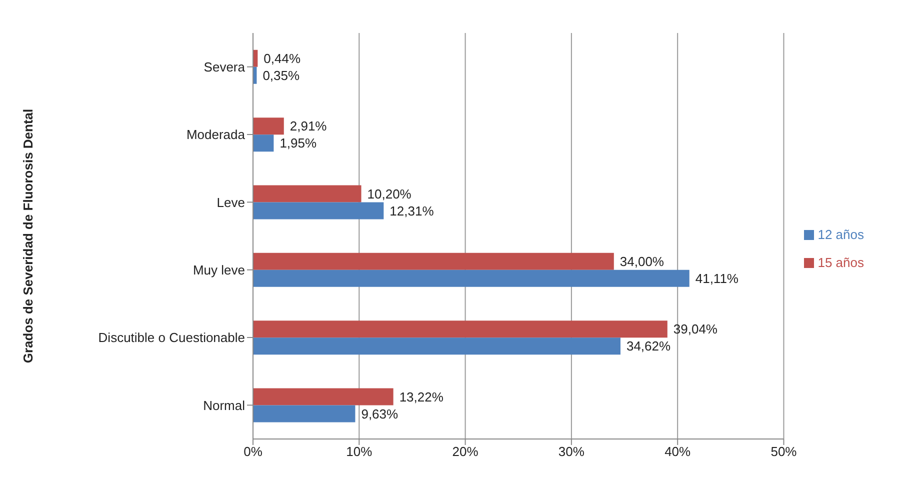  Describe the element at coordinates (230, 202) in the screenshot. I see `y-tick-label: Leve` at that location.